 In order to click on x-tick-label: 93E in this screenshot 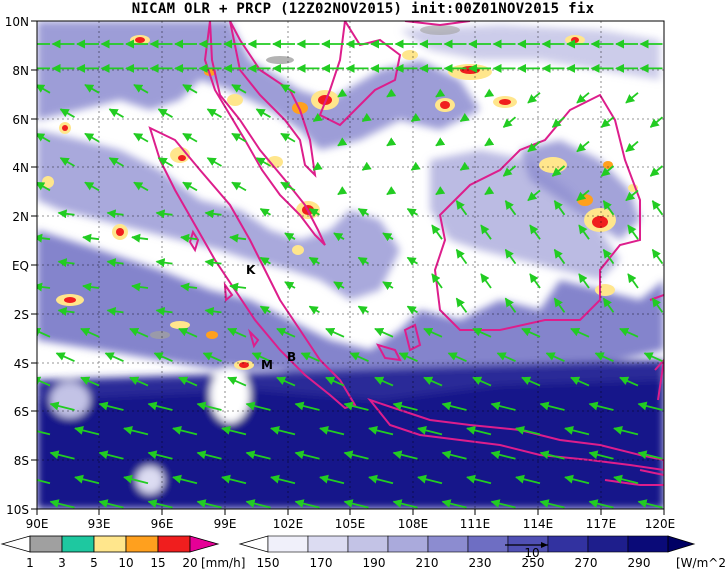, I will do `click(99, 524)`.